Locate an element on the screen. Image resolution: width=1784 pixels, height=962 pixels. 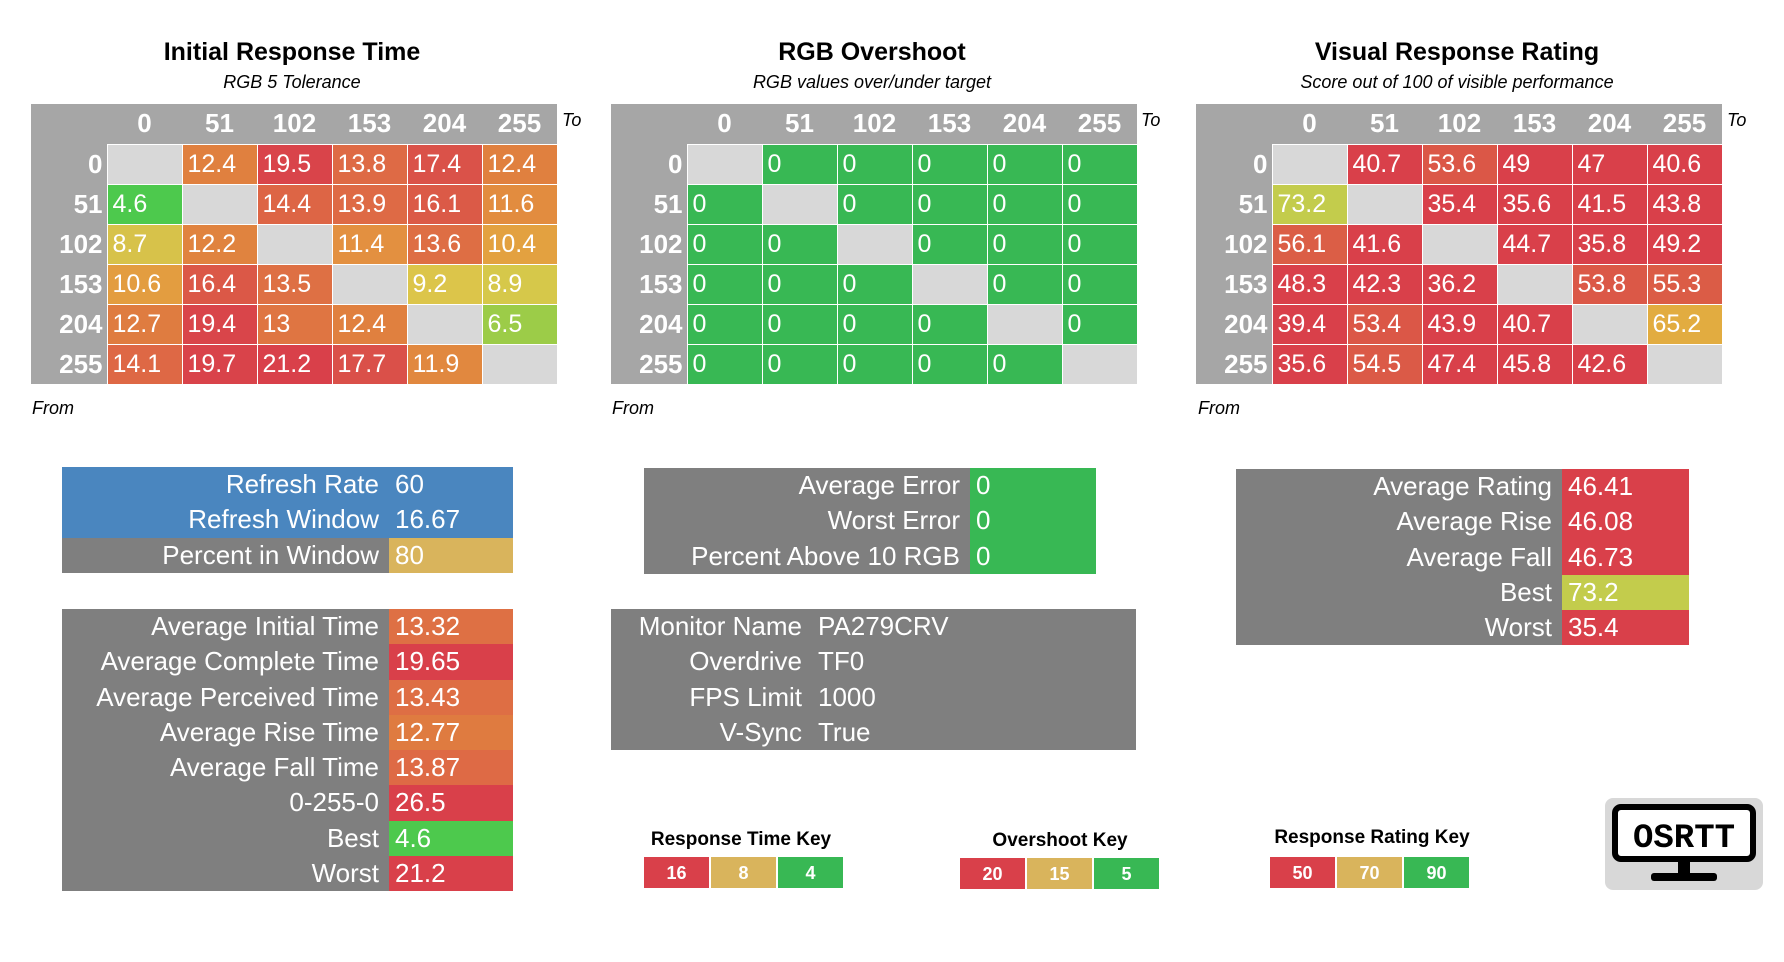
stat-value: 19.65 is located at coordinates (451, 662).